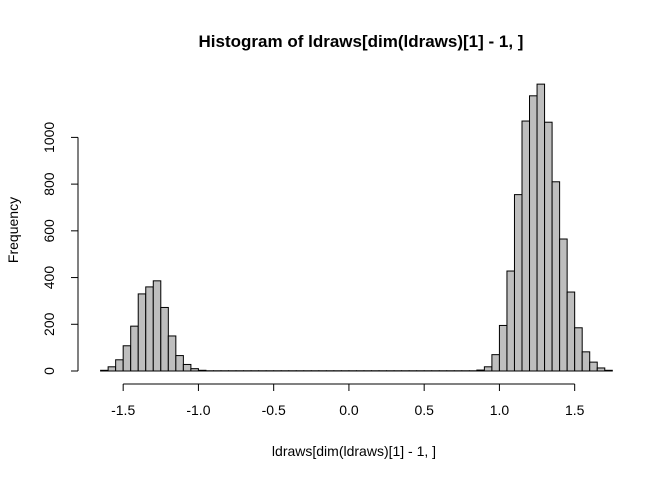 The height and width of the screenshot is (485, 672). What do you see at coordinates (348, 401) in the screenshot?
I see `x-axis: -1.5 -1.0 -0.5 0.0 0.5 1.0 1.5` at bounding box center [348, 401].